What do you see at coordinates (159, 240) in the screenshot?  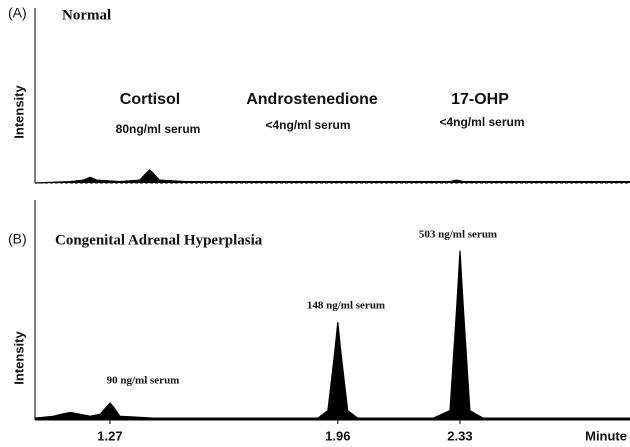 I see `panel-title: Congenital Adrenal Hyperplasia` at bounding box center [159, 240].